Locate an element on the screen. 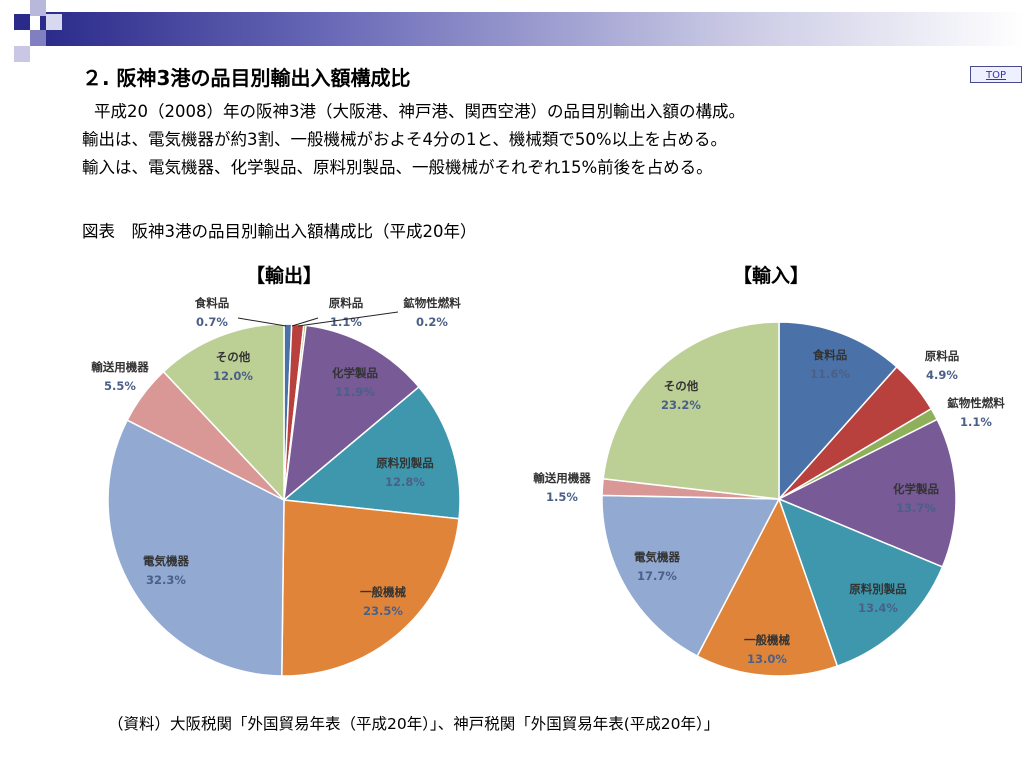 This screenshot has height=768, width=1024. slice-value-label: 23.5% is located at coordinates (383, 611).